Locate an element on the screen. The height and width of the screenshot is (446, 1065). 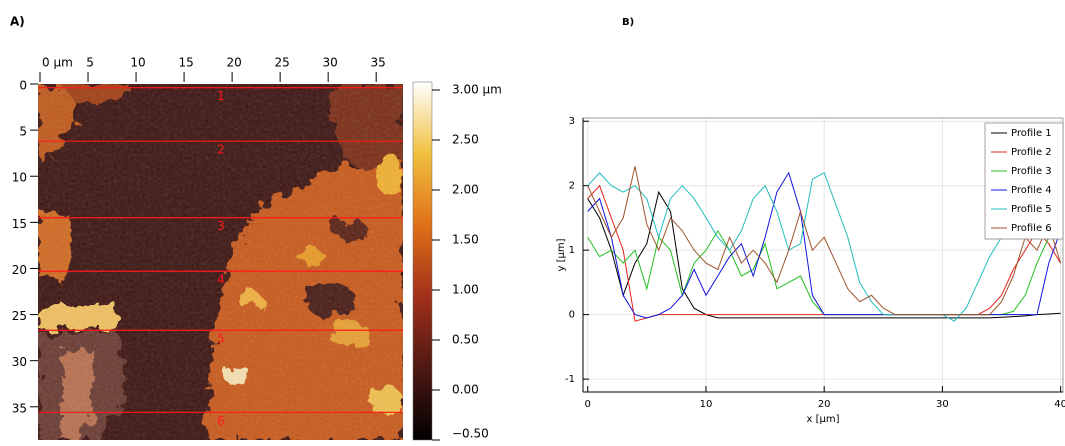
colorbar is located at coordinates (422, 261).